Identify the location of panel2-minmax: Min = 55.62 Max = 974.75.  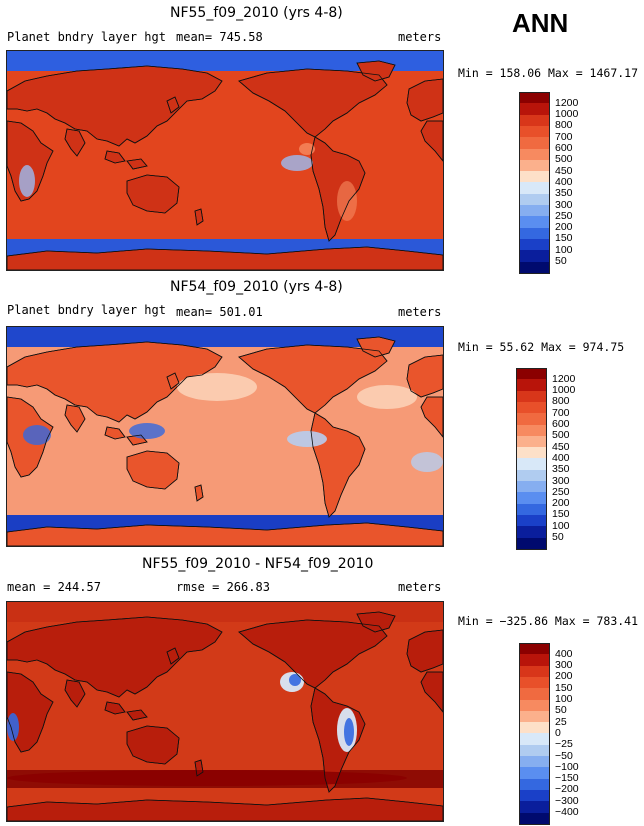
(541, 347).